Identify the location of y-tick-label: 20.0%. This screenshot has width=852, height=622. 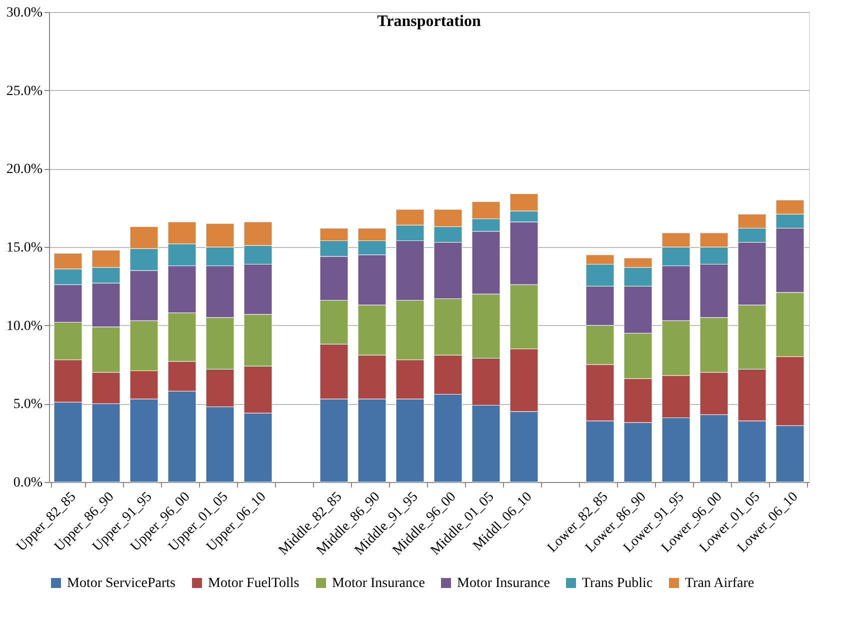
(24, 170).